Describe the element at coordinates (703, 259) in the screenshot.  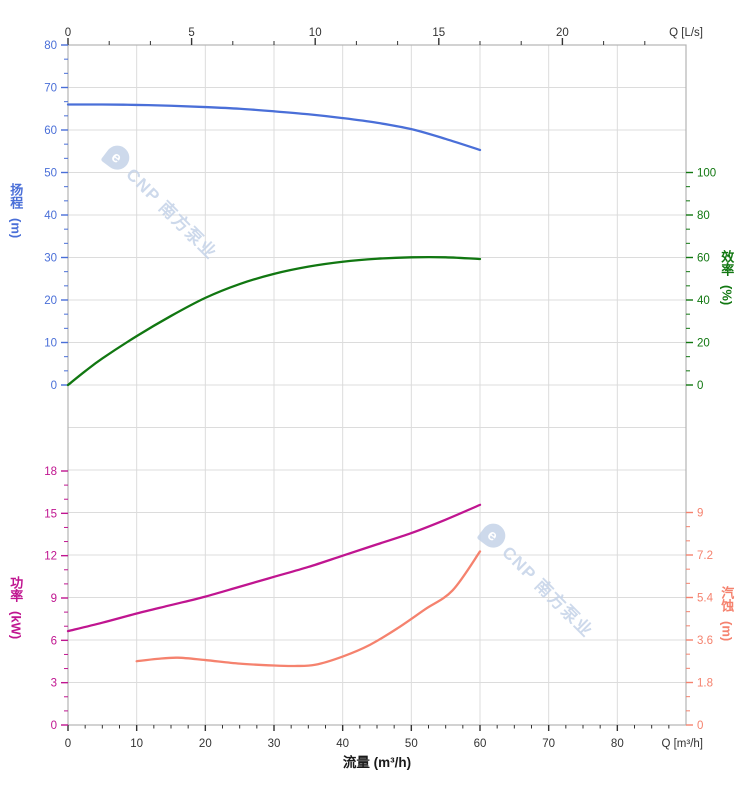
I see `y_right_top-tick-label: 60` at that location.